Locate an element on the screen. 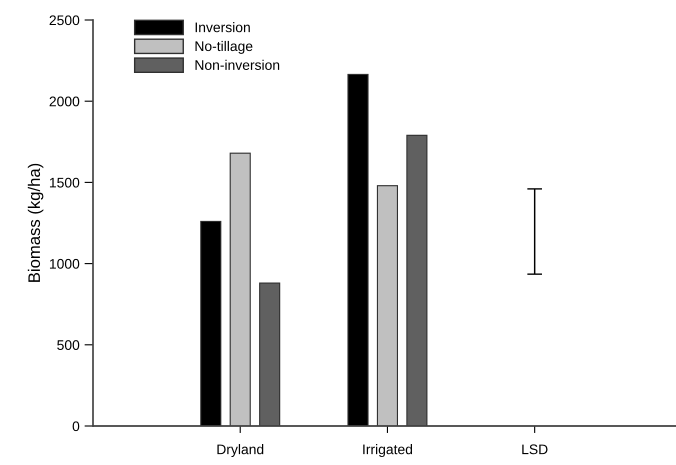  y-tick-label: 2000 is located at coordinates (65, 101).